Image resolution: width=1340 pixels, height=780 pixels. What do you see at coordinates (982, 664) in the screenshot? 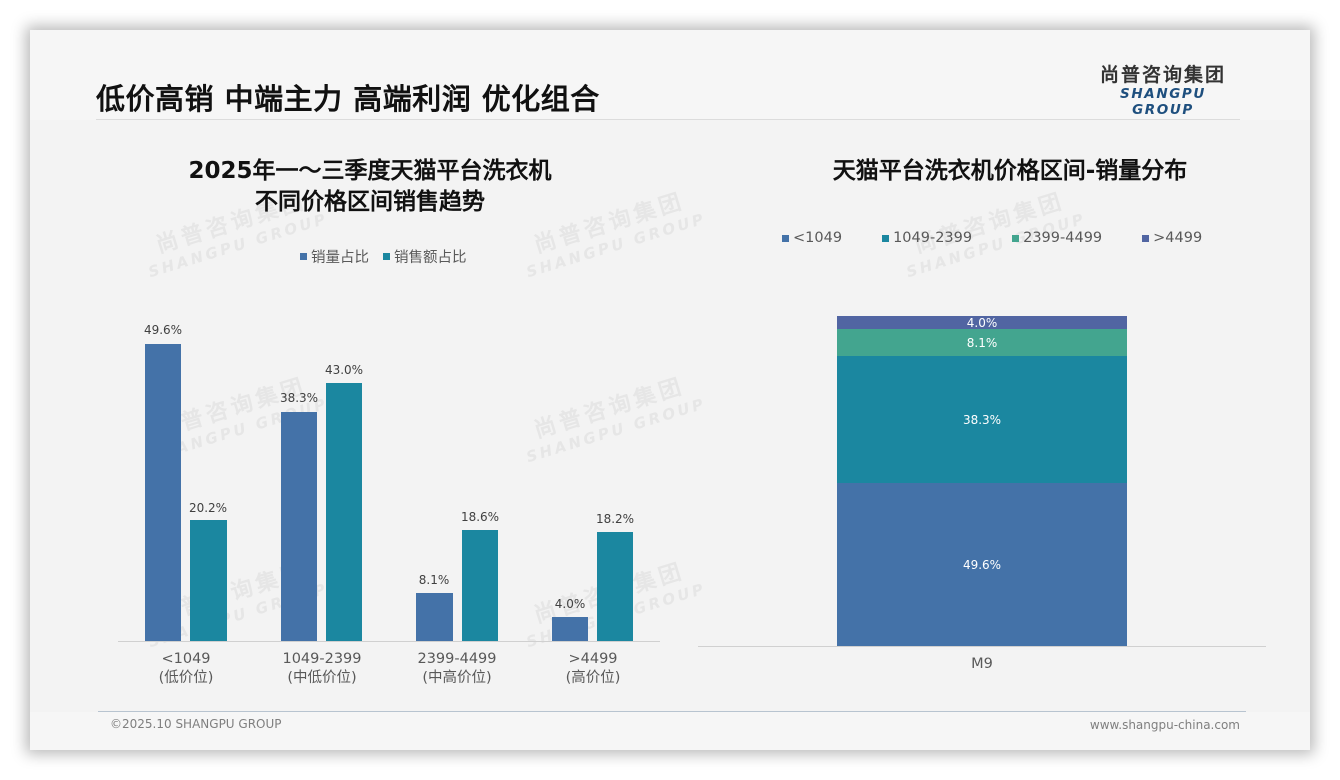
I see `category-label-m9: M9` at bounding box center [982, 664].